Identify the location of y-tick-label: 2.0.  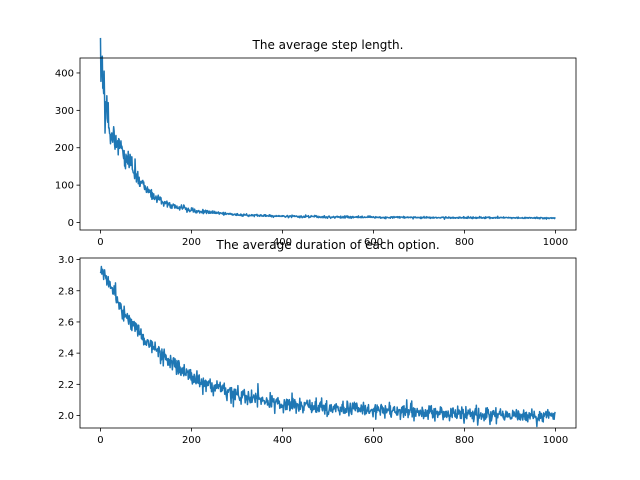
(66, 416).